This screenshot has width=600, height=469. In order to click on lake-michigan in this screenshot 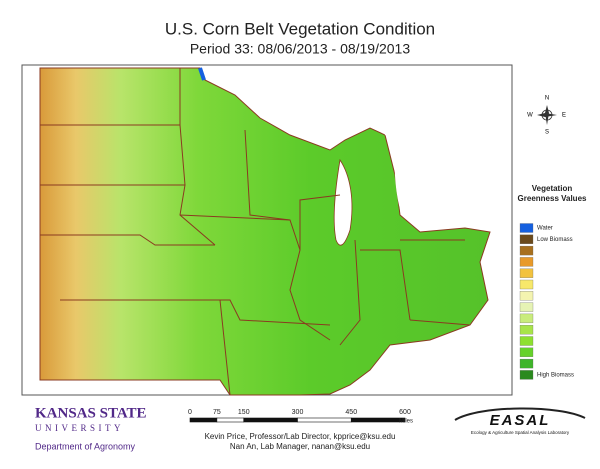, I will do `click(343, 202)`.